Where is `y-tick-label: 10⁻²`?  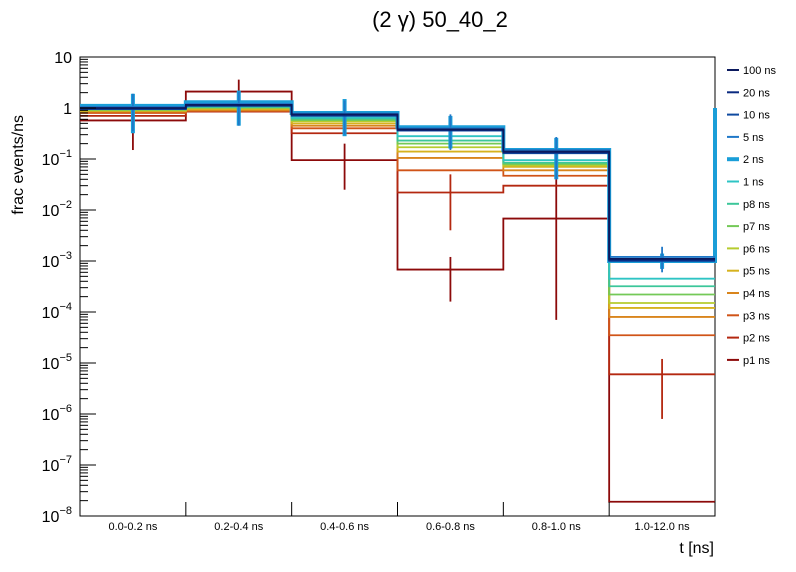 y-tick-label: 10⁻² is located at coordinates (57, 209).